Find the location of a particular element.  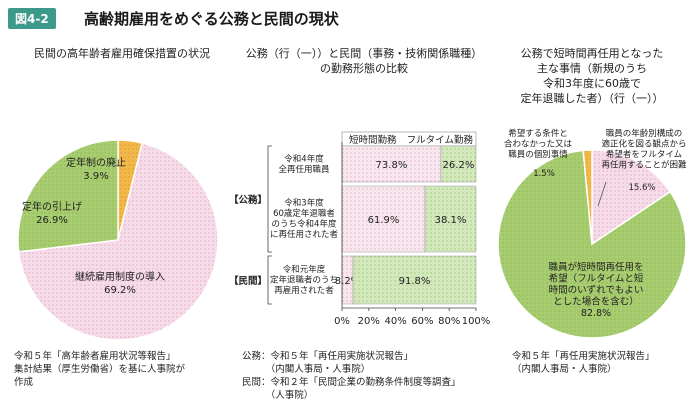

x-tick-label: 0% is located at coordinates (342, 321).